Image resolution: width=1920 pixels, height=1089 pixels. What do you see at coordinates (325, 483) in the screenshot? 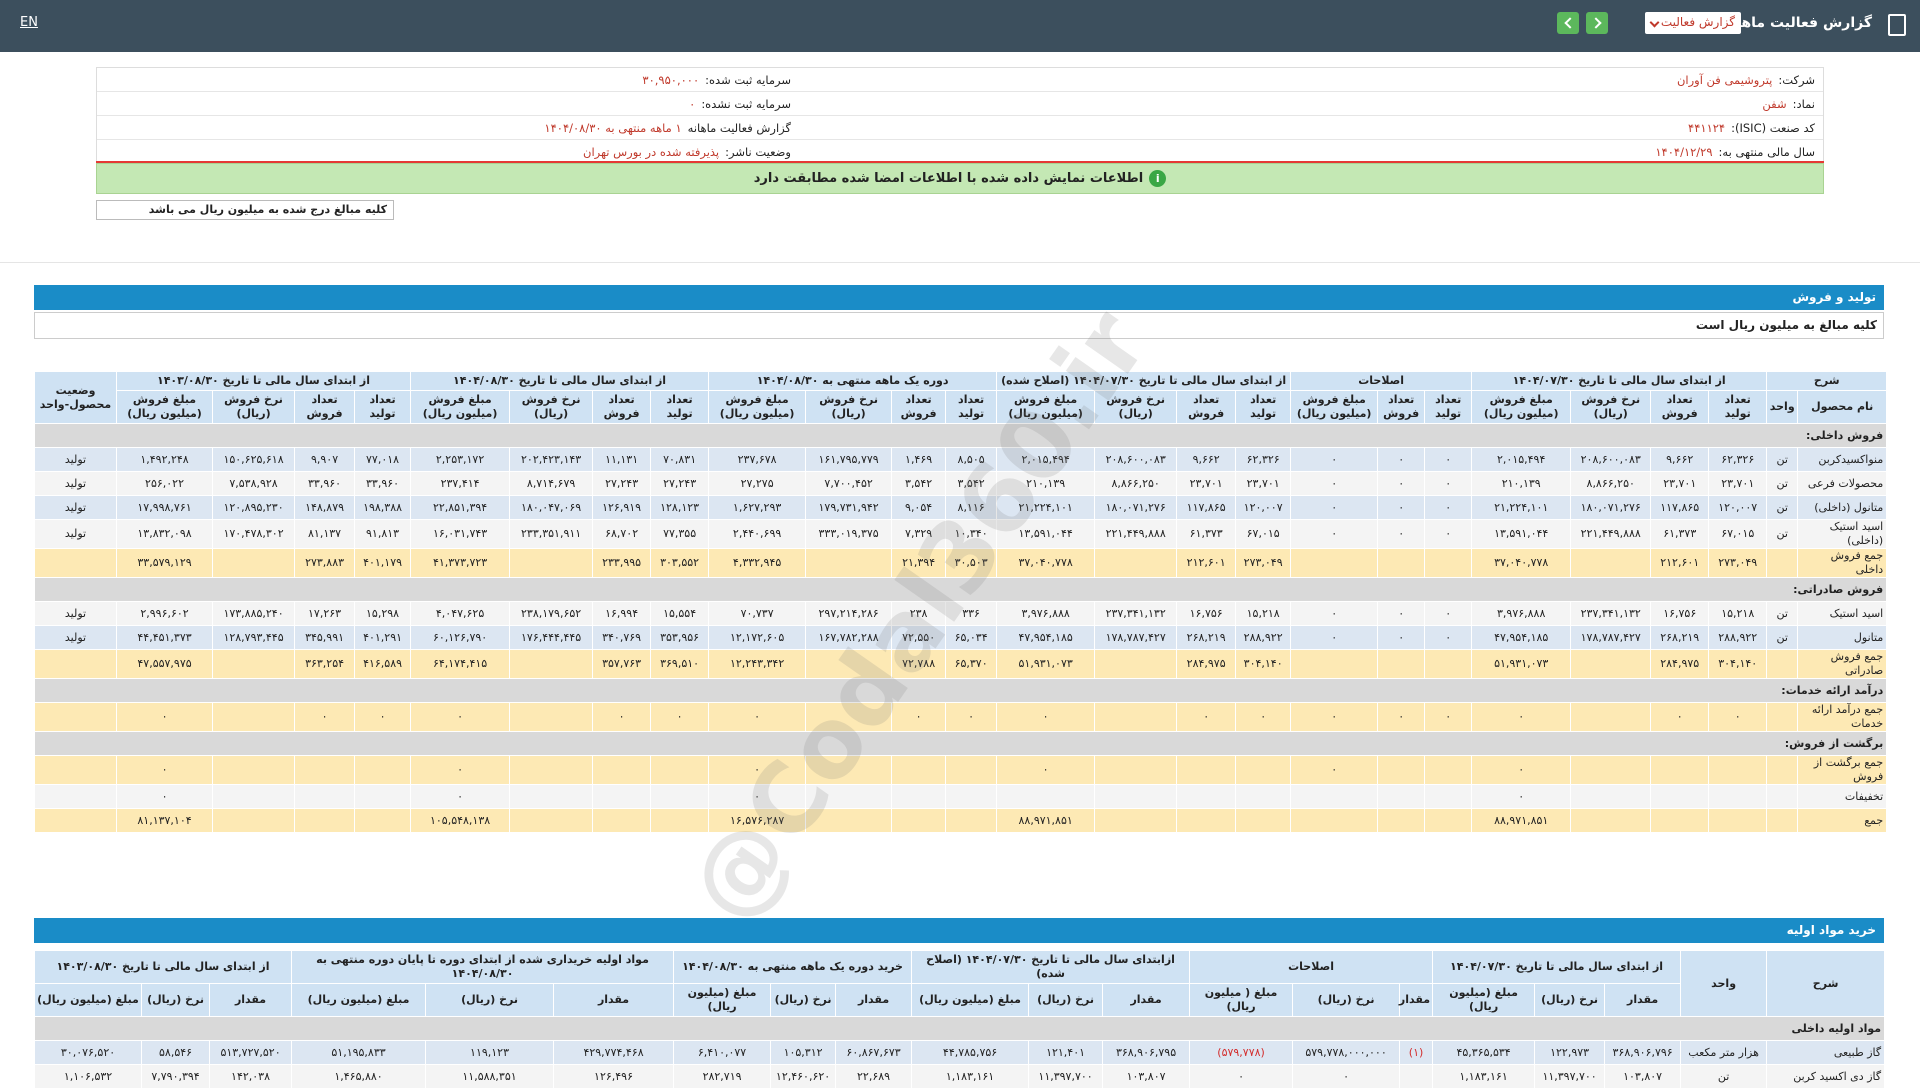
I see `cell: ۳۳,۹۶۰` at bounding box center [325, 483].